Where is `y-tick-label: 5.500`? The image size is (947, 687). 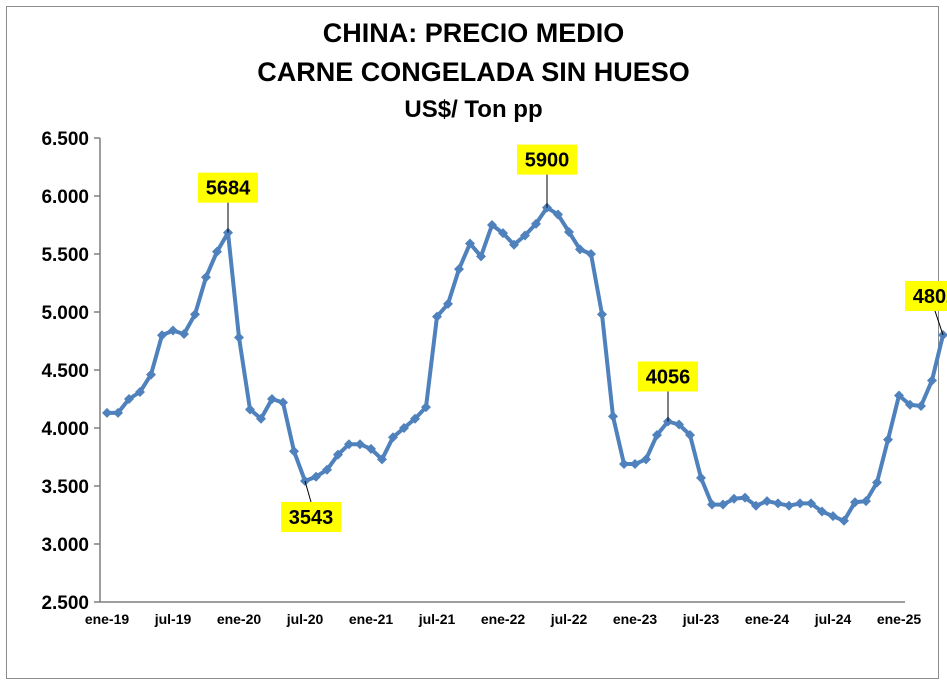
y-tick-label: 5.500 is located at coordinates (65, 255).